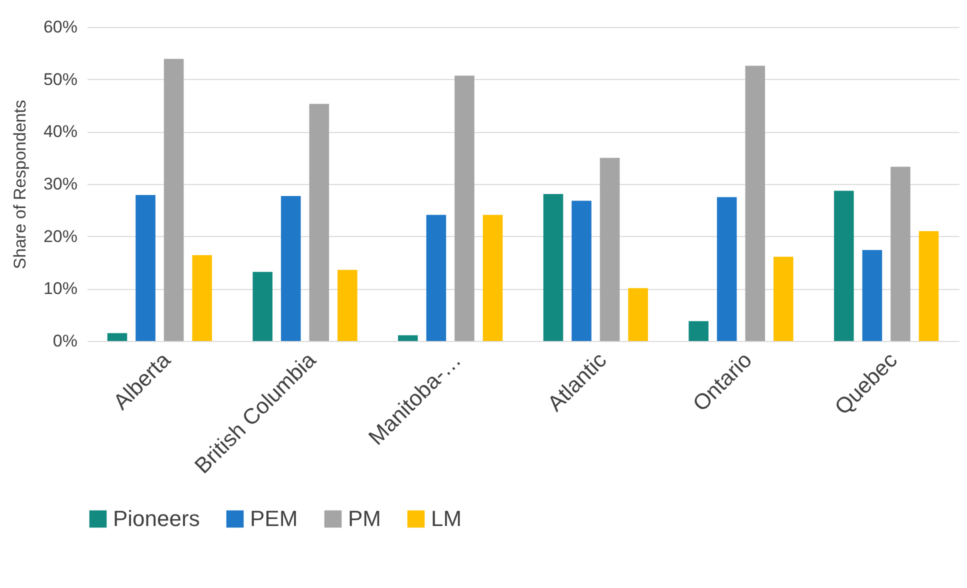  I want to click on legend-label: Pioneers, so click(156, 518).